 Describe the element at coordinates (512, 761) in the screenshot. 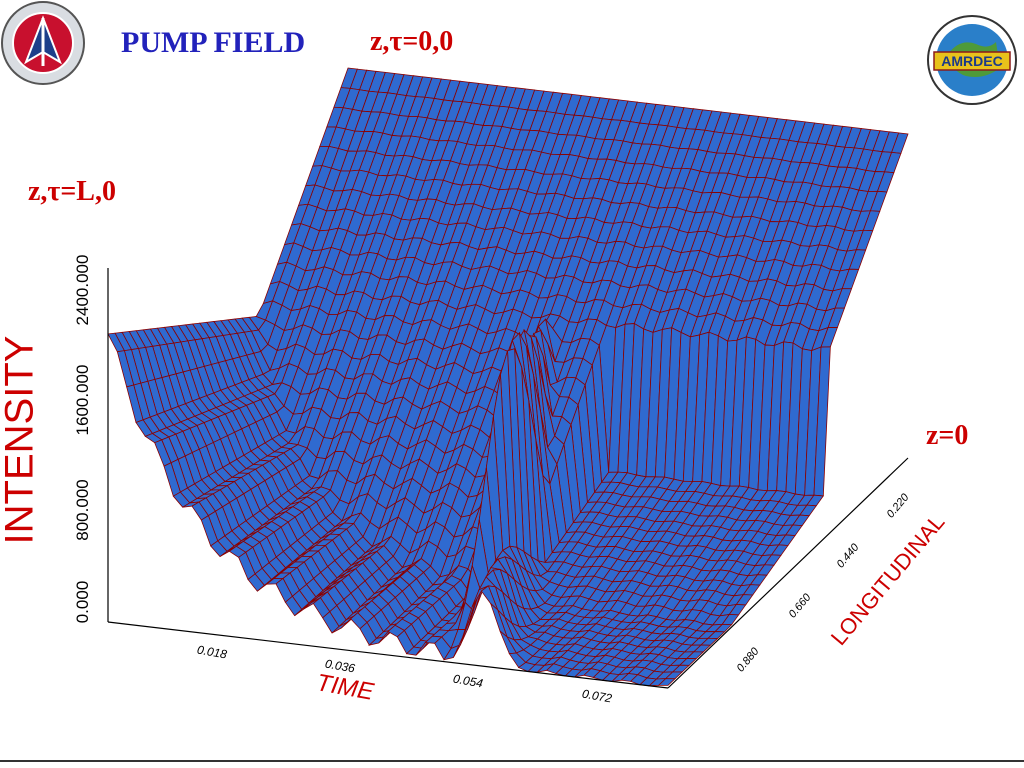

I see `bottom-rule` at that location.